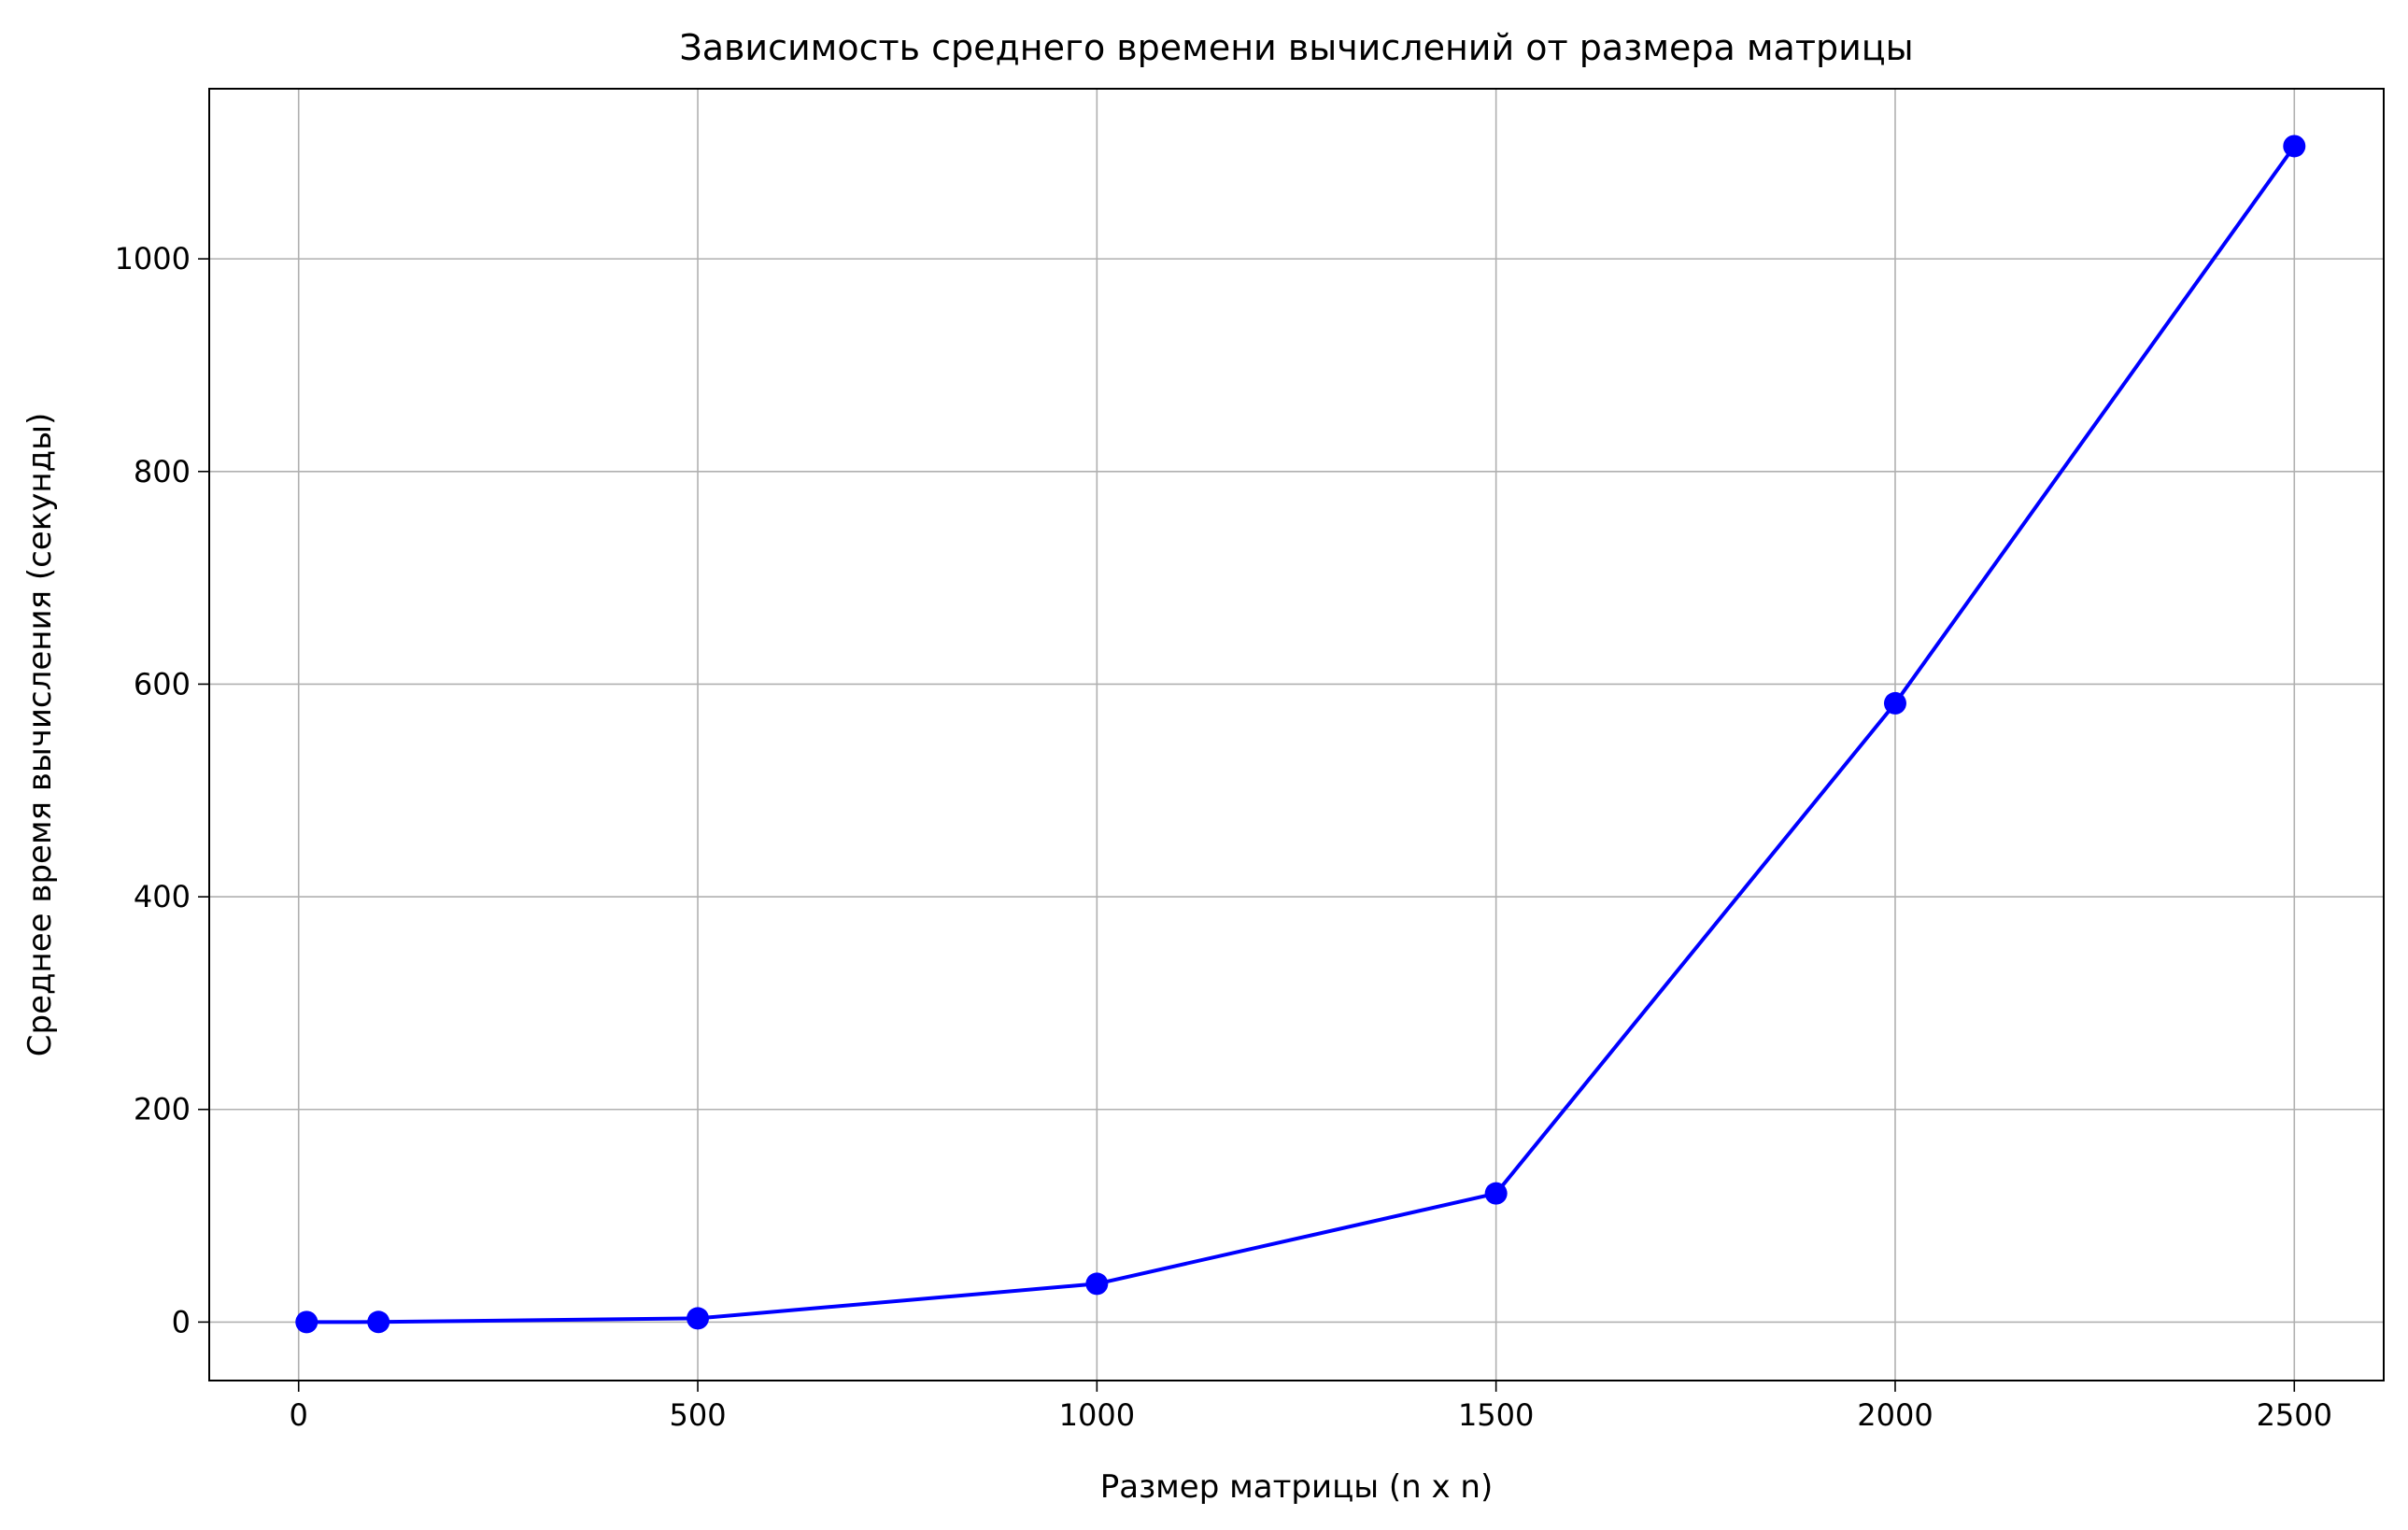  What do you see at coordinates (1297, 1487) in the screenshot?
I see `x-axis-label: Размер матрицы (n x n)` at bounding box center [1297, 1487].